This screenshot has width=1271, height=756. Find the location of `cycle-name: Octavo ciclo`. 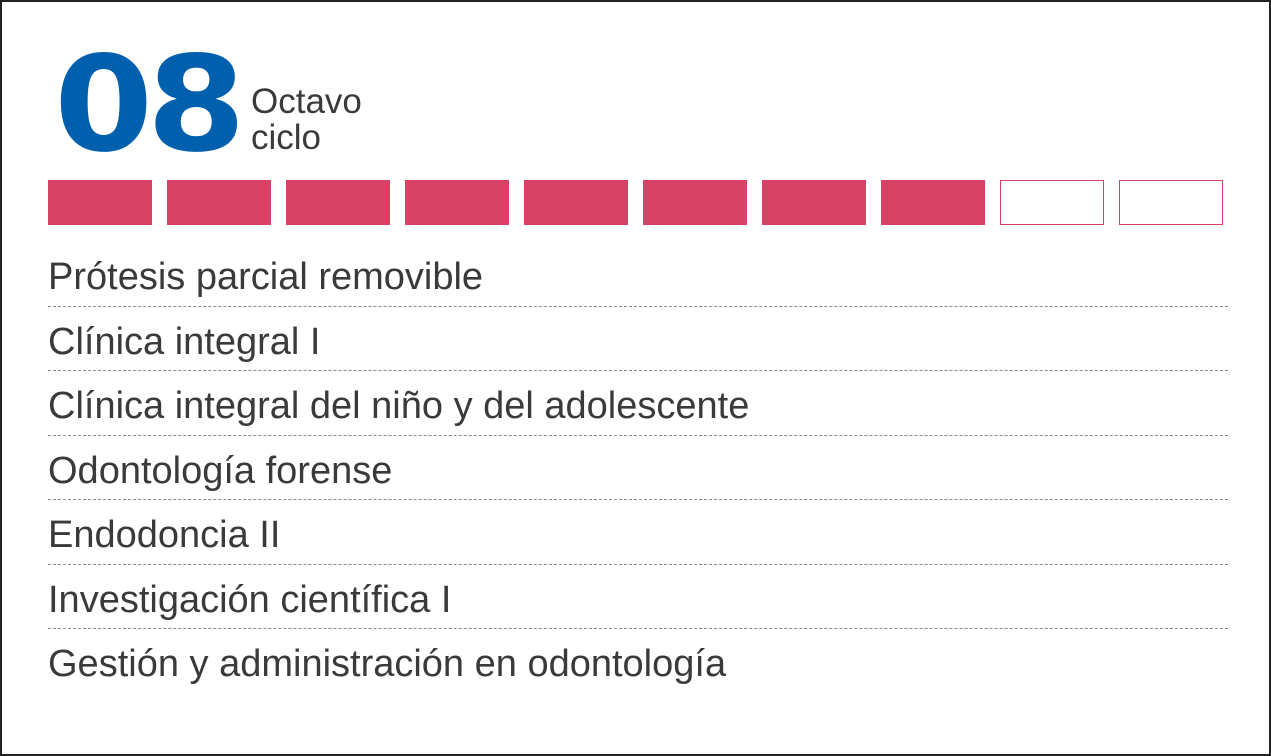

cycle-name: Octavo ciclo is located at coordinates (351, 120).